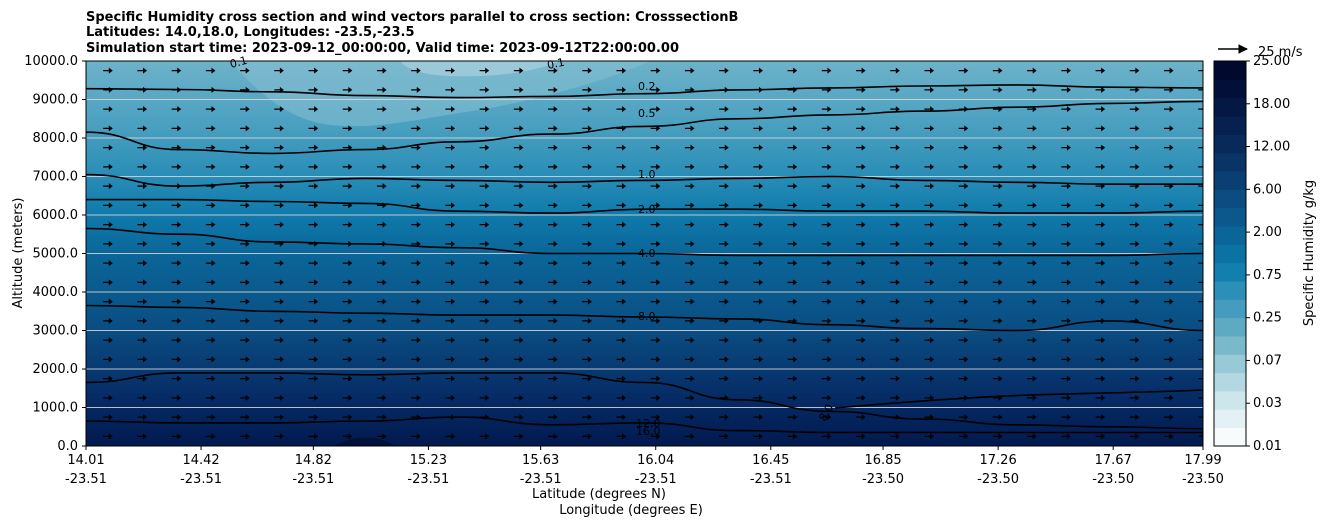 This screenshot has height=526, width=1326. Describe the element at coordinates (644, 242) in the screenshot. I see `contour-line-4.0` at that location.